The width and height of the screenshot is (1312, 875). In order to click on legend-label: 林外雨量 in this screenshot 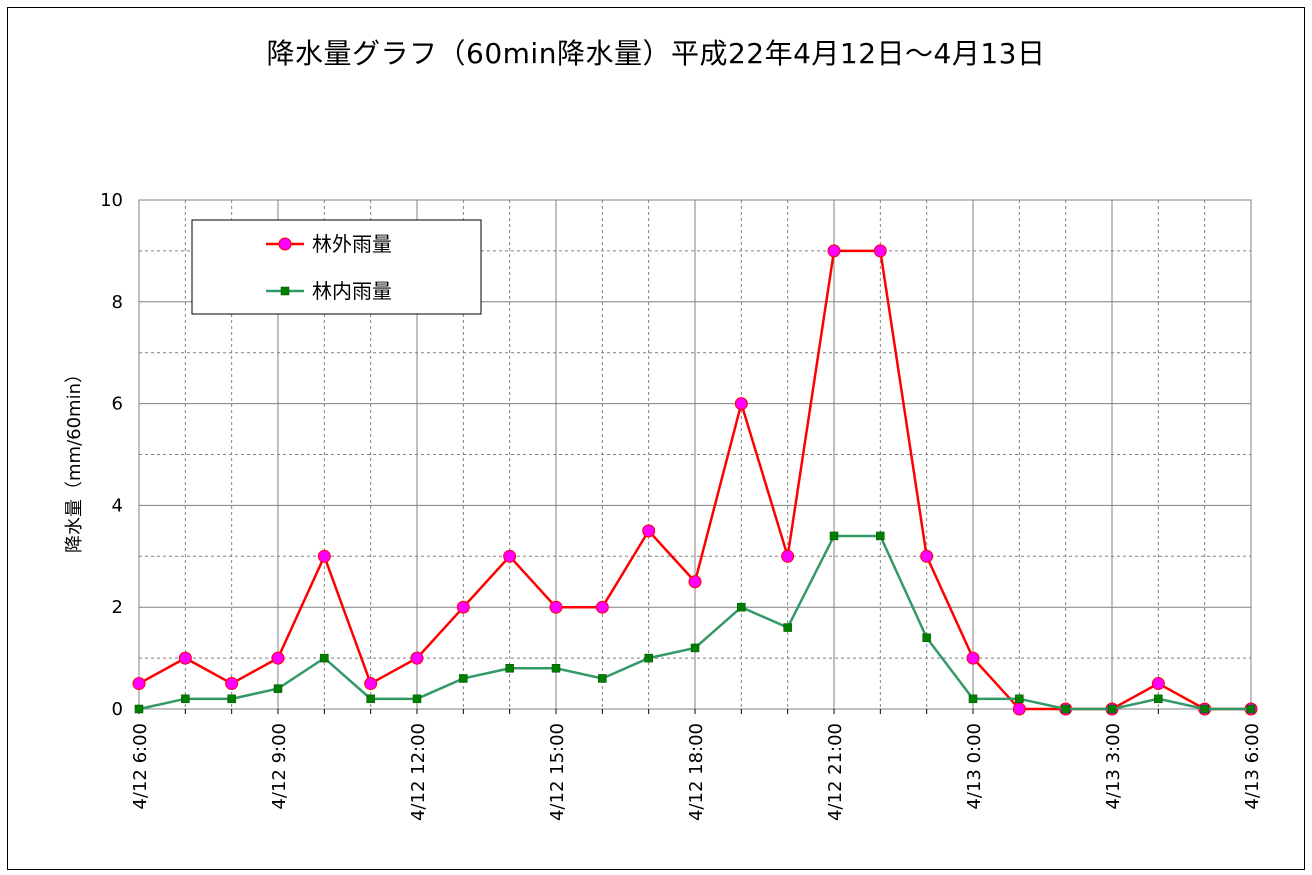, I will do `click(352, 244)`.